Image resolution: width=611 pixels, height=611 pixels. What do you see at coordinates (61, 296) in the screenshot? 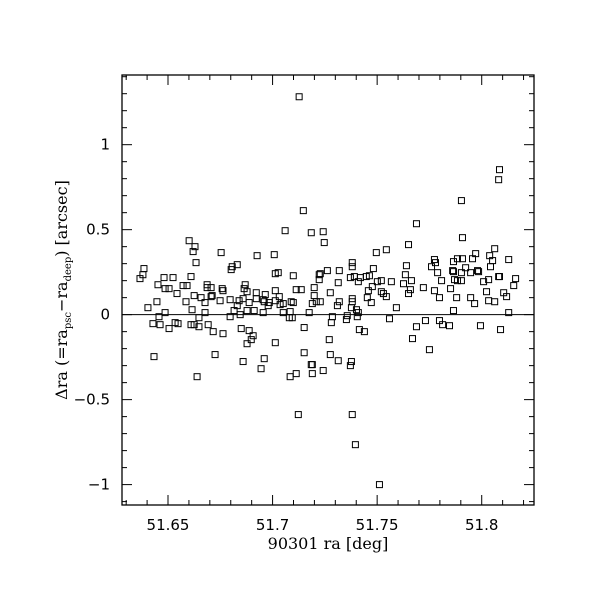
I see `y-label-mid: −ra` at bounding box center [61, 296].